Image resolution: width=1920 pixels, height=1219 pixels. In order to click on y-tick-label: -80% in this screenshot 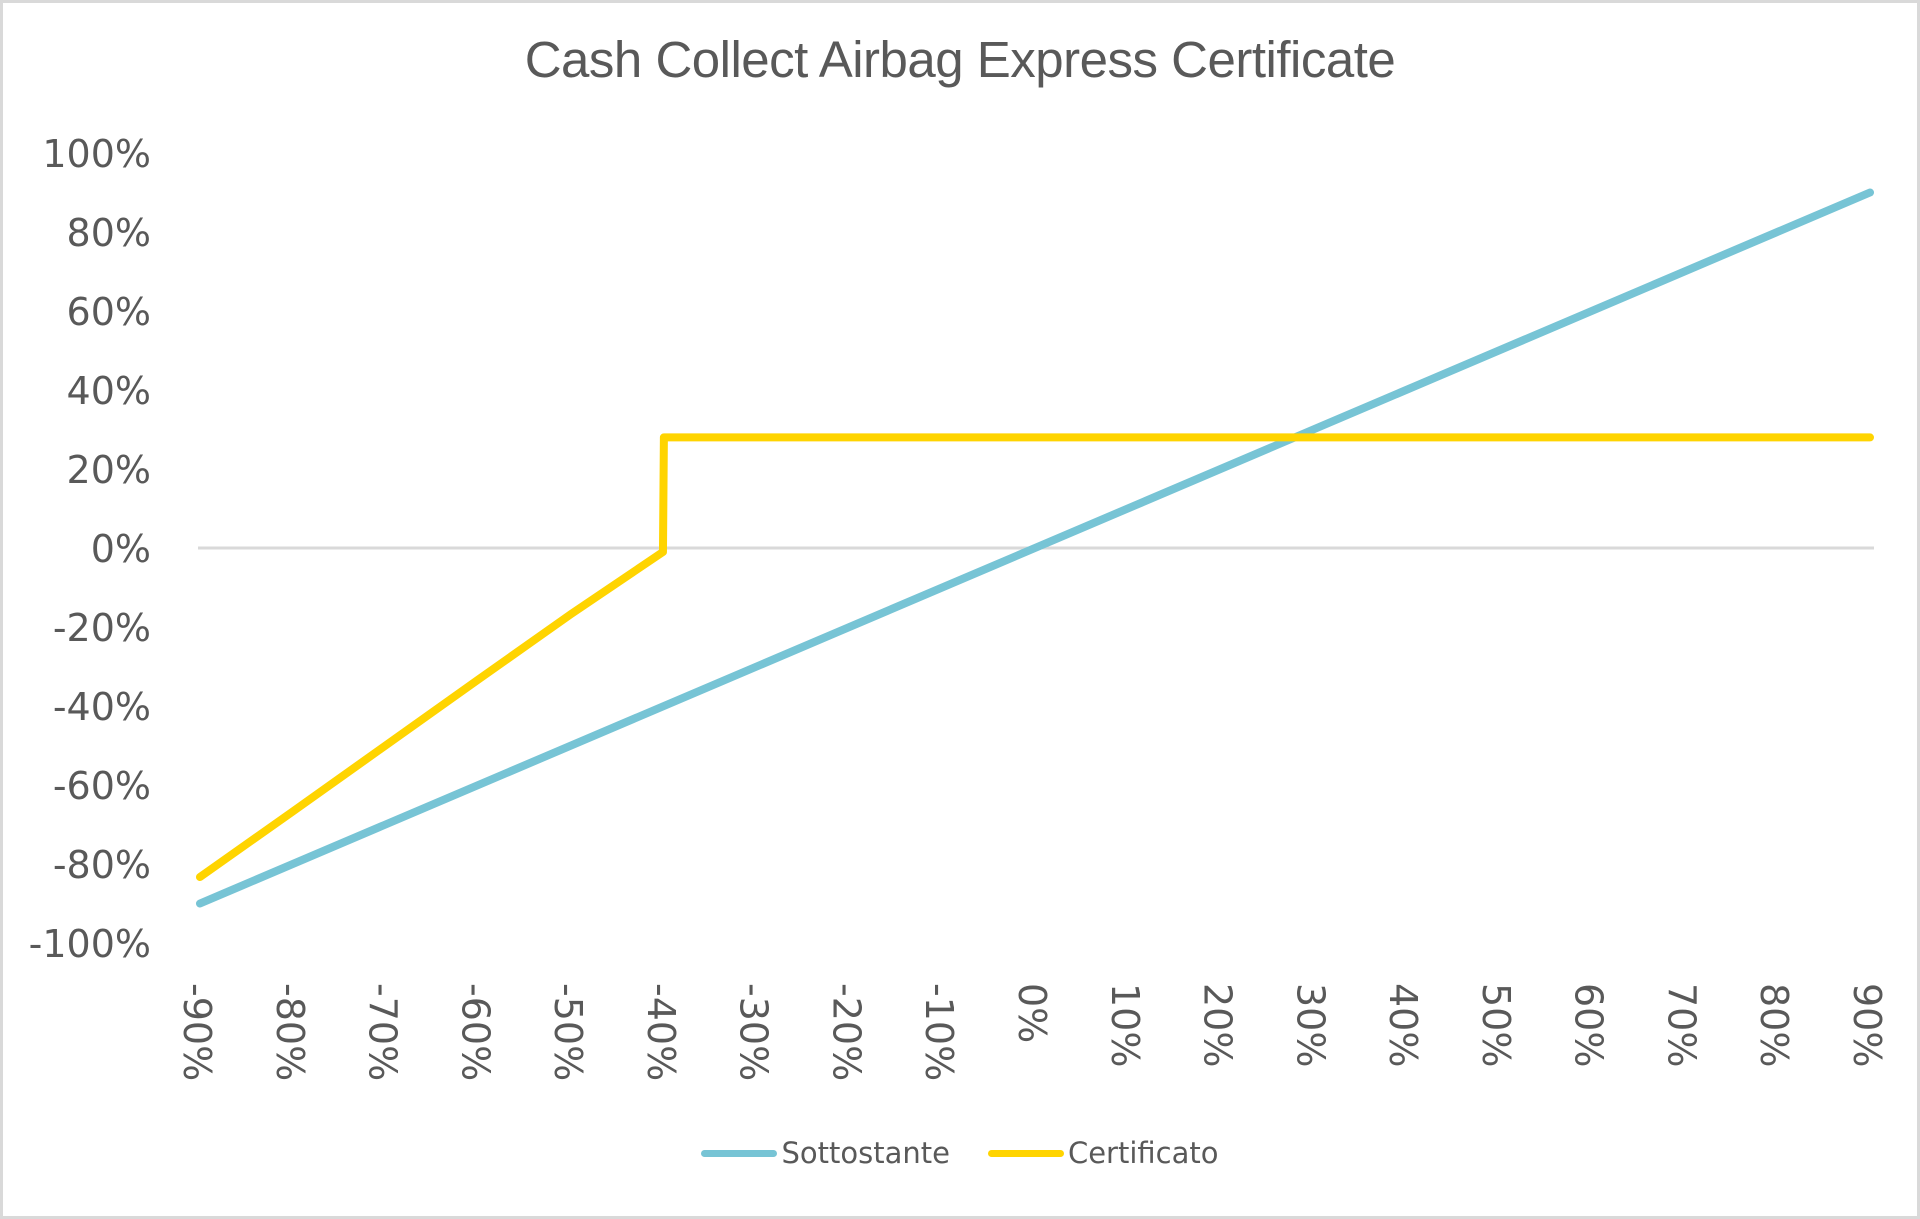, I will do `click(102, 865)`.